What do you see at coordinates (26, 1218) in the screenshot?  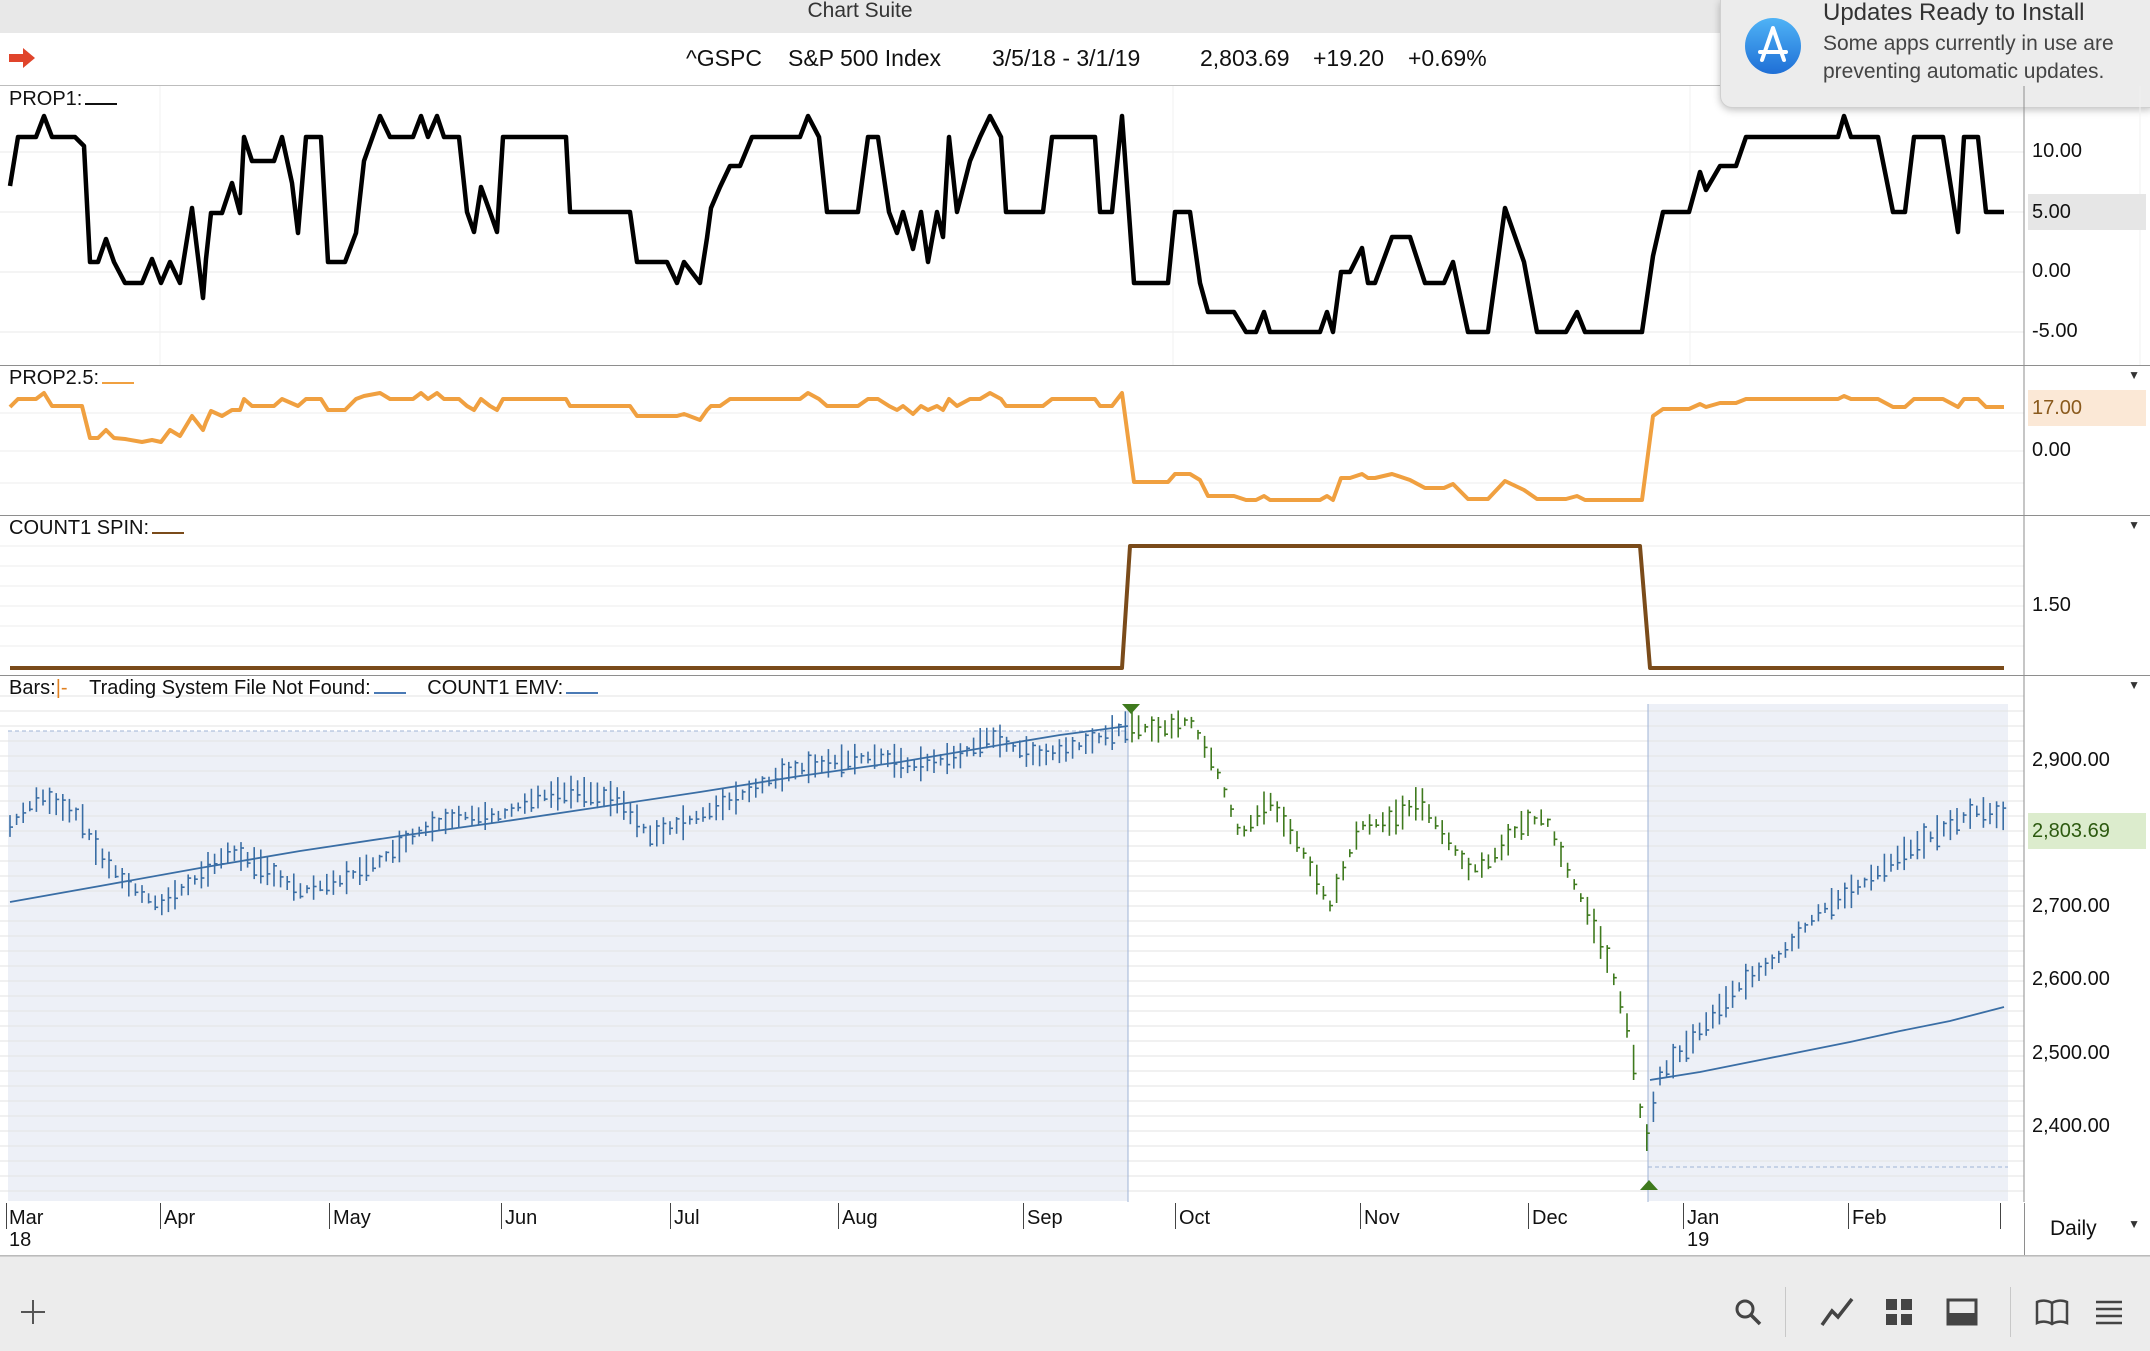 I see `month-label: Mar` at bounding box center [26, 1218].